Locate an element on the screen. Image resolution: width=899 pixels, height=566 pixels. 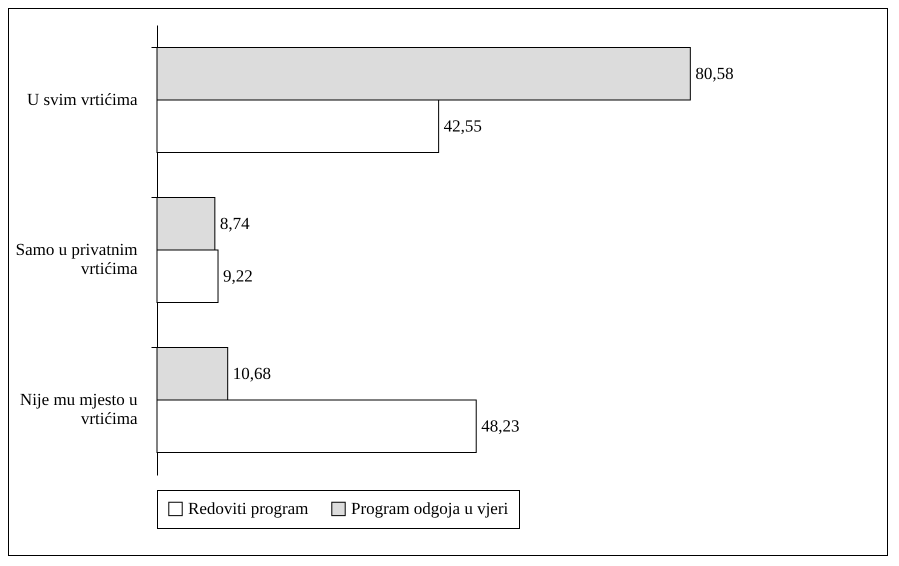
data-label: 80,58 is located at coordinates (714, 73).